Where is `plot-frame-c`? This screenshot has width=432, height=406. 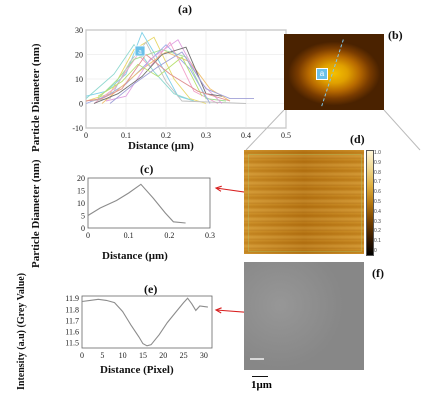 plot-frame-c is located at coordinates (149, 203).